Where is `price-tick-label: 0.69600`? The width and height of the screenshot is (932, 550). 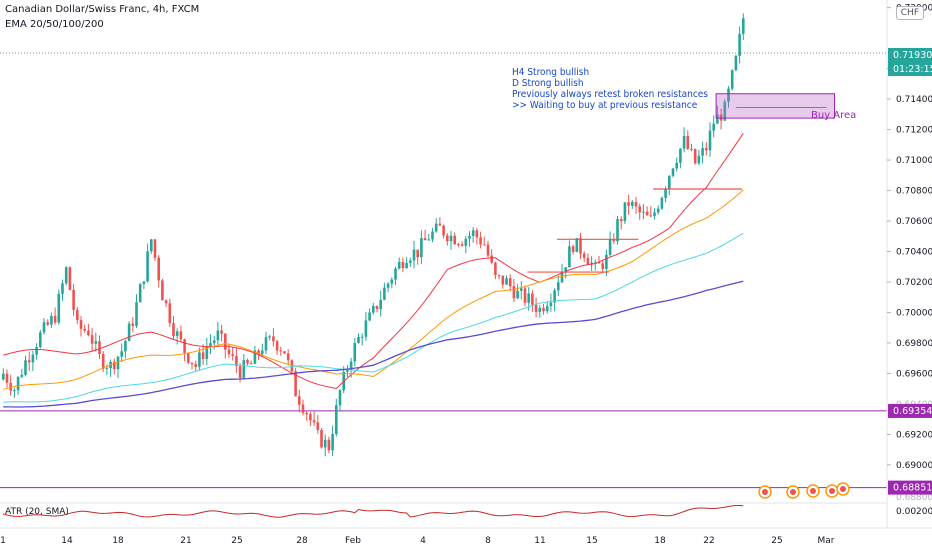
price-tick-label: 0.69600 is located at coordinates (914, 374).